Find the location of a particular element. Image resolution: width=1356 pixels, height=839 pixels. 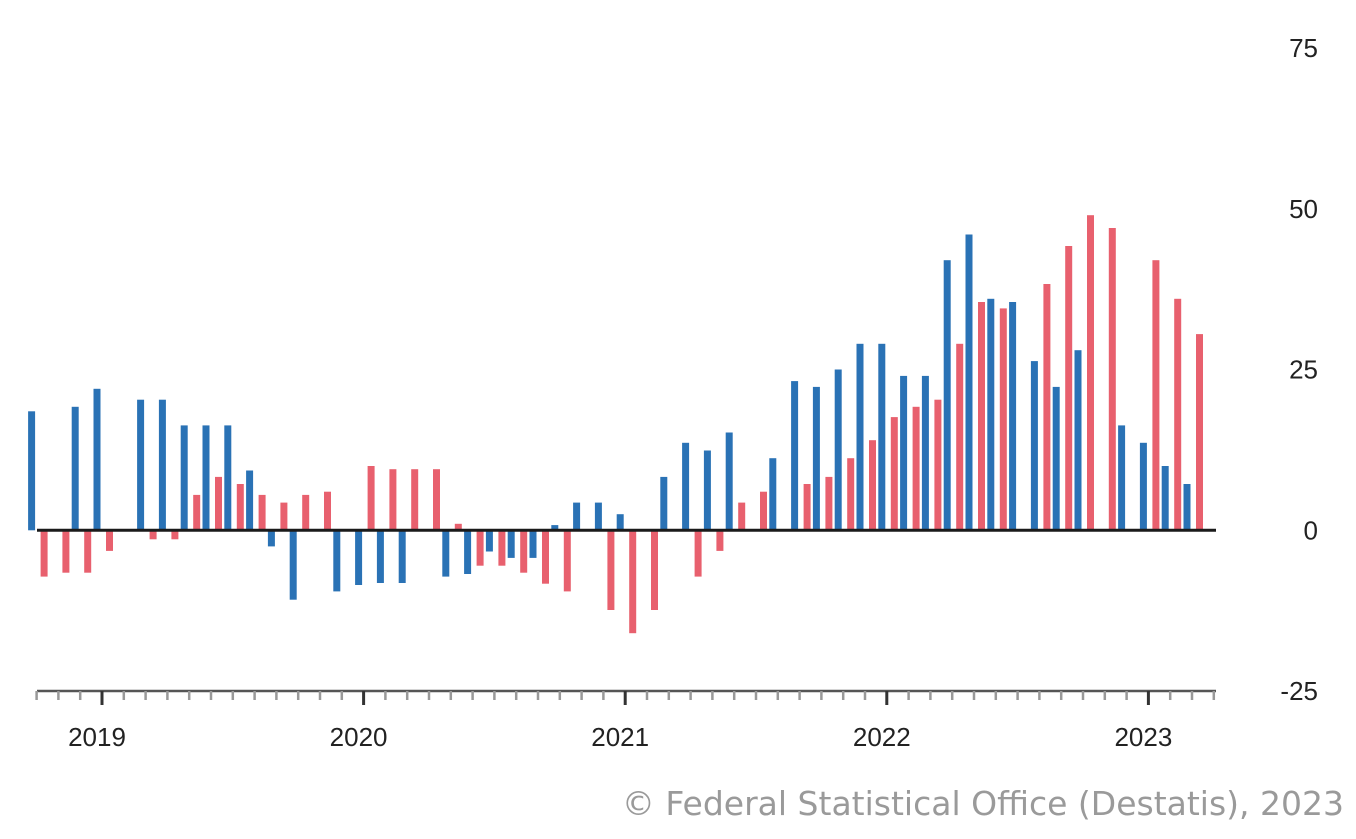

y-tick-label: 0 is located at coordinates (1311, 530).